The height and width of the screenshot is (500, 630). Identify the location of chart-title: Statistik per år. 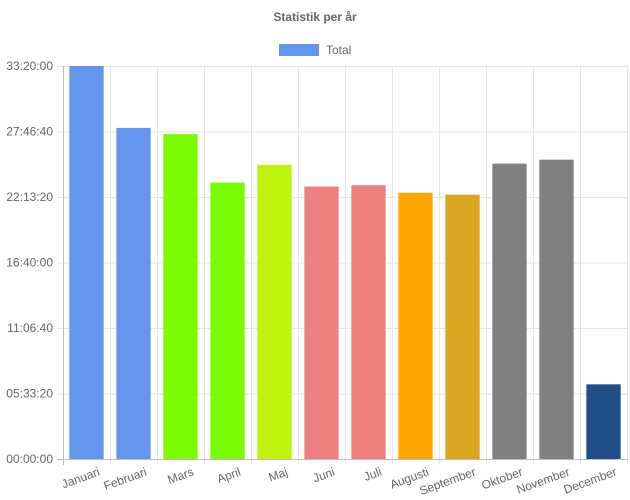
(315, 17).